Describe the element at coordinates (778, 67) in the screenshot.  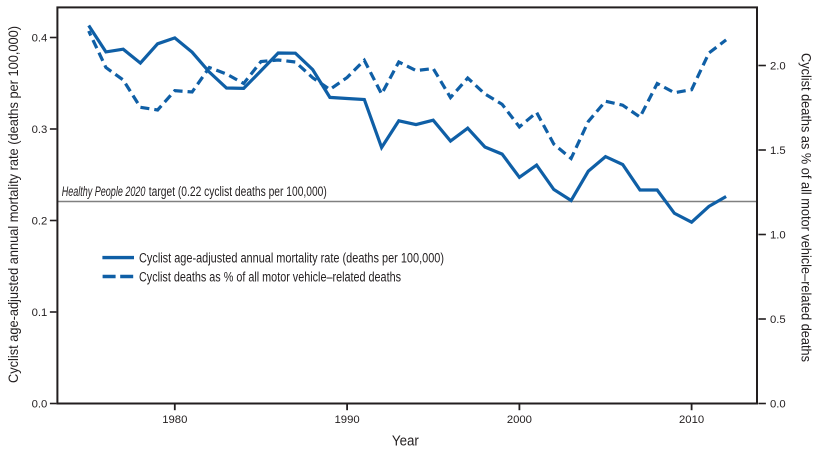
I see `svg-text: 2.0` at that location.